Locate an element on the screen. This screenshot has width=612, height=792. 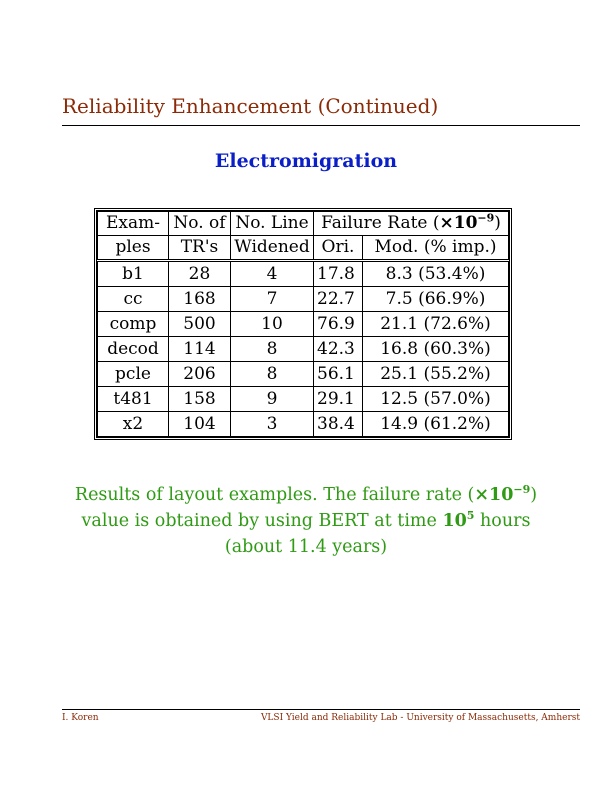
col-header-trs-cont: TR's is located at coordinates (199, 248).